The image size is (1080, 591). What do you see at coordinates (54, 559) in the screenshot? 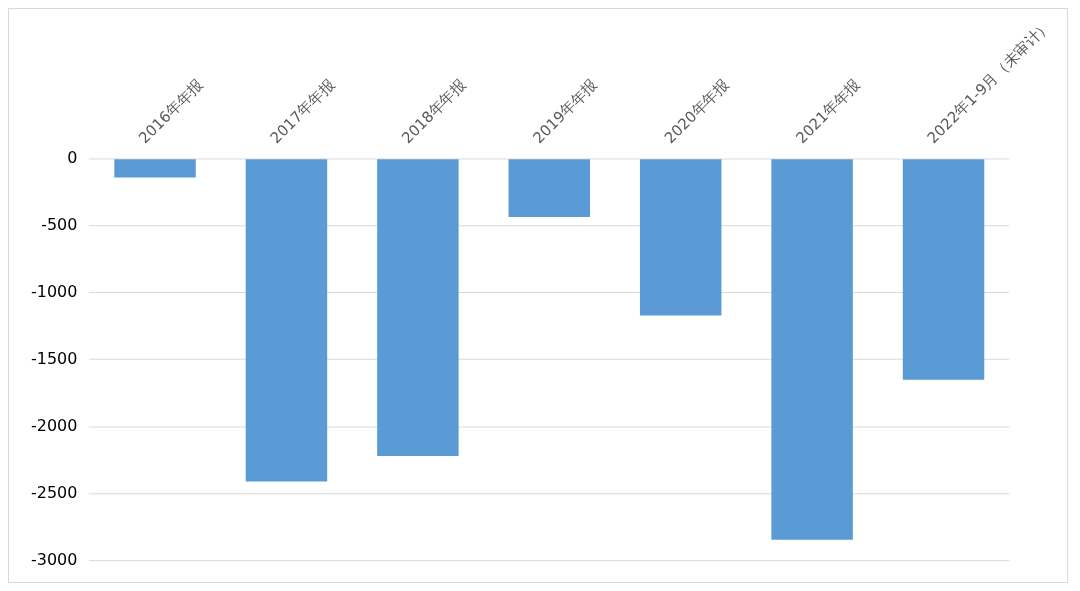
I see `y-tick-label: -3000` at bounding box center [54, 559].